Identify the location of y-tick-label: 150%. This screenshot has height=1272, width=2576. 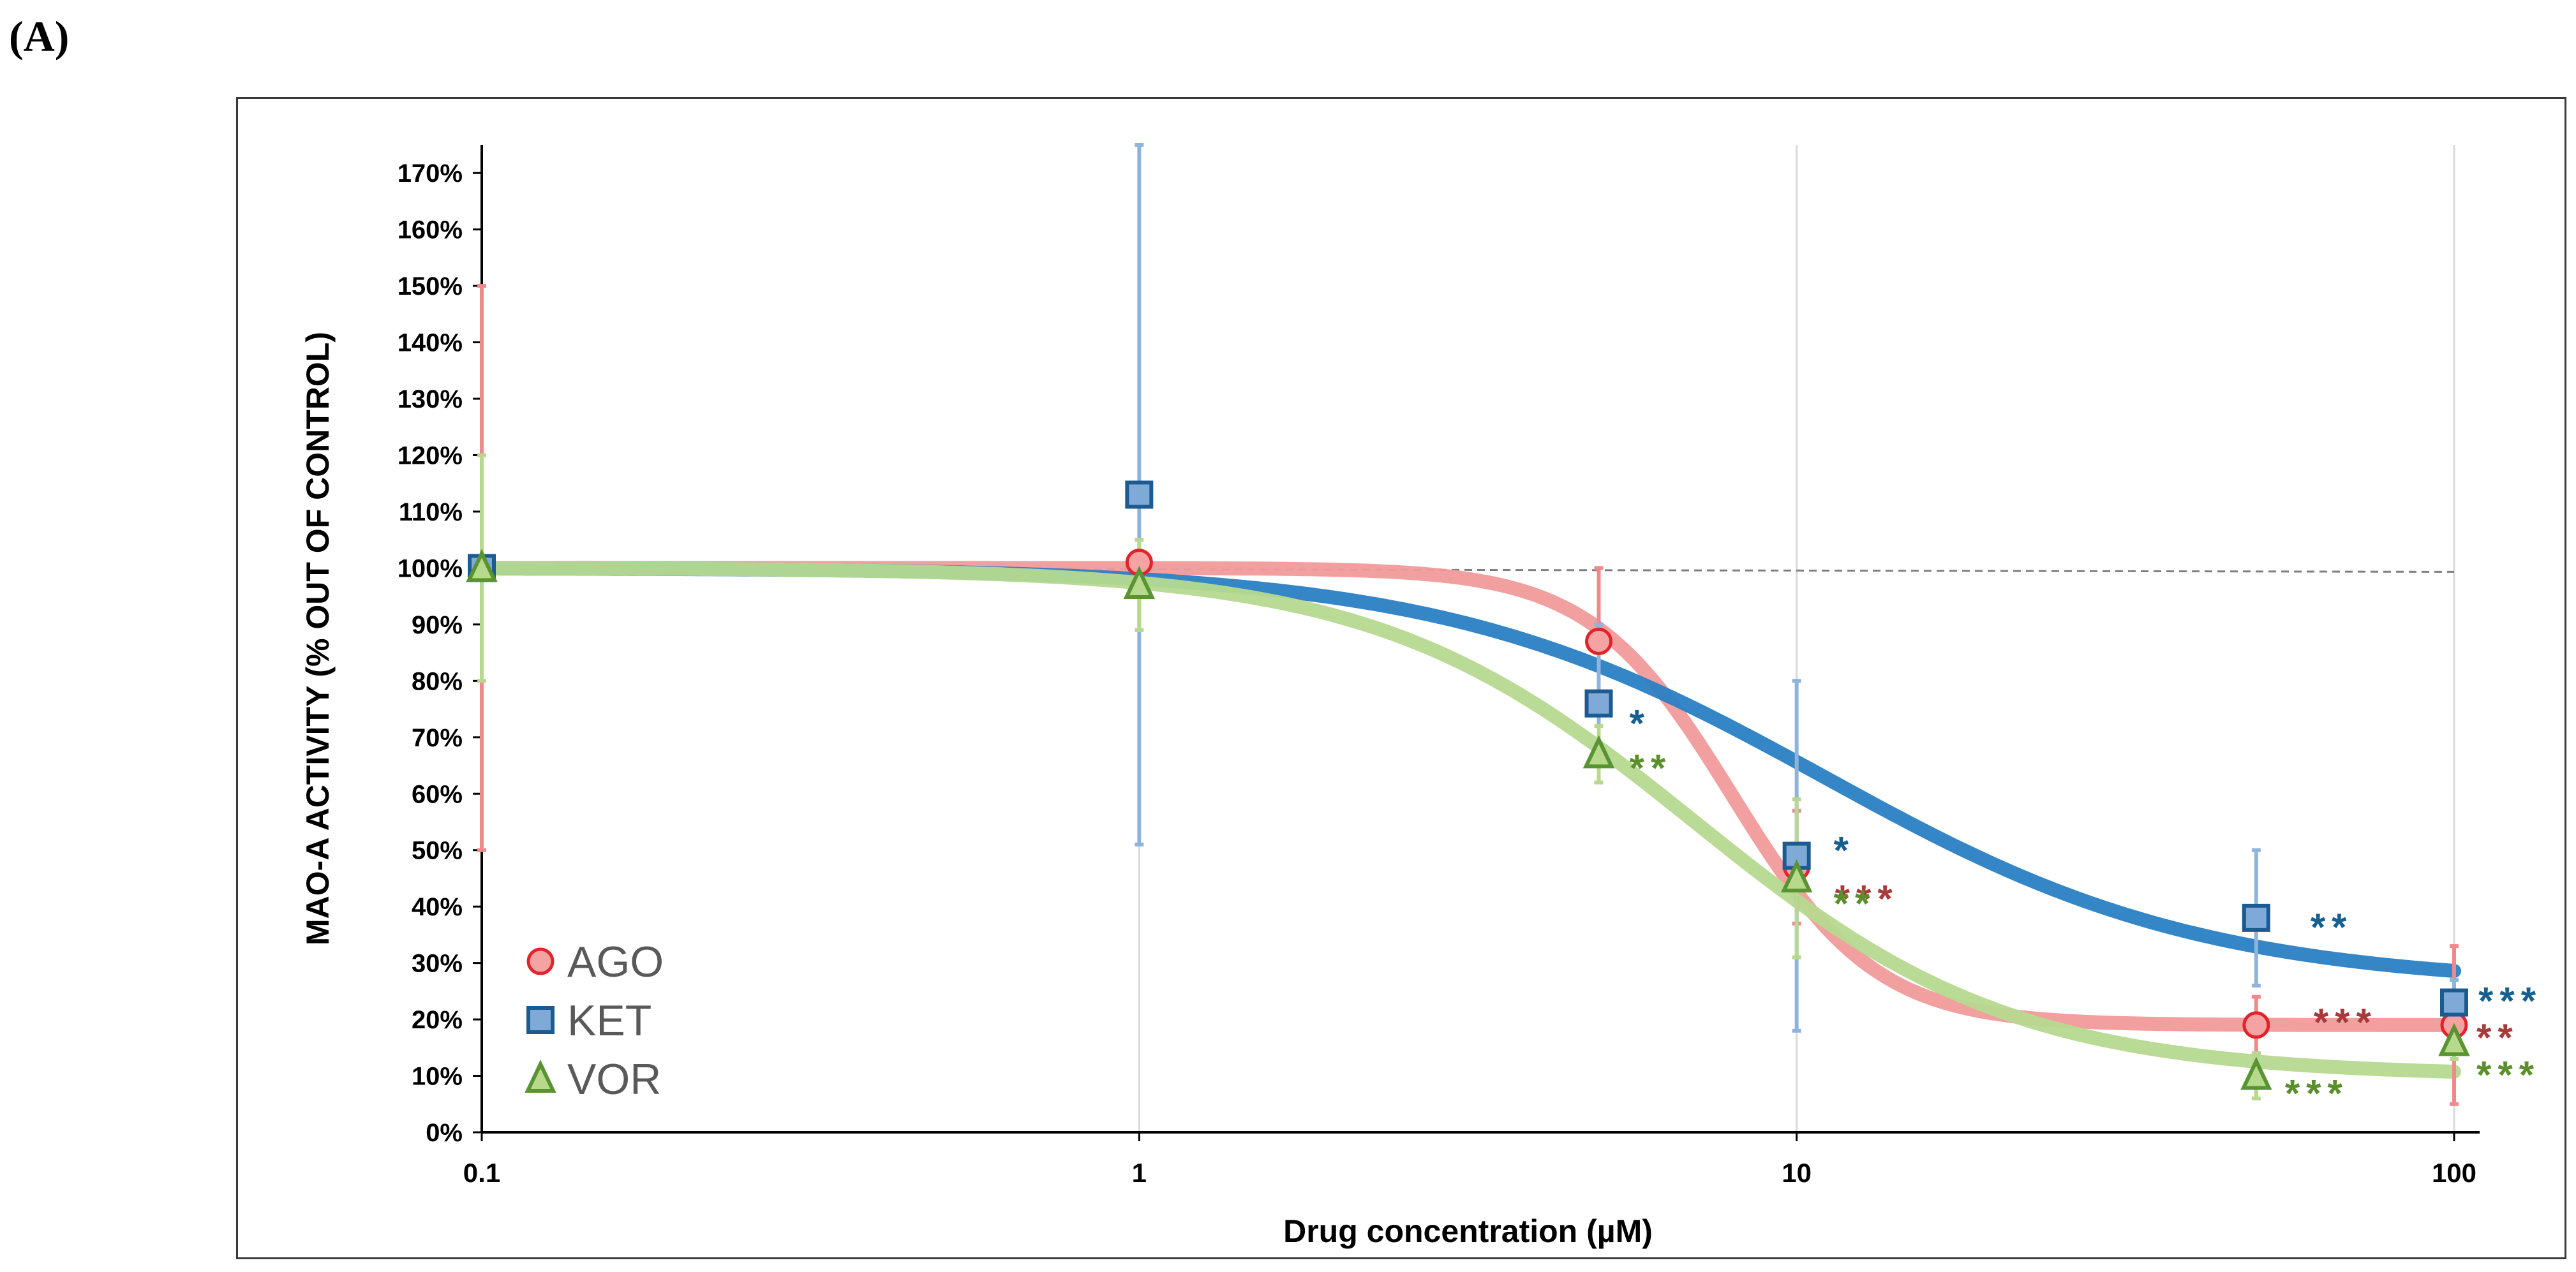
(430, 286).